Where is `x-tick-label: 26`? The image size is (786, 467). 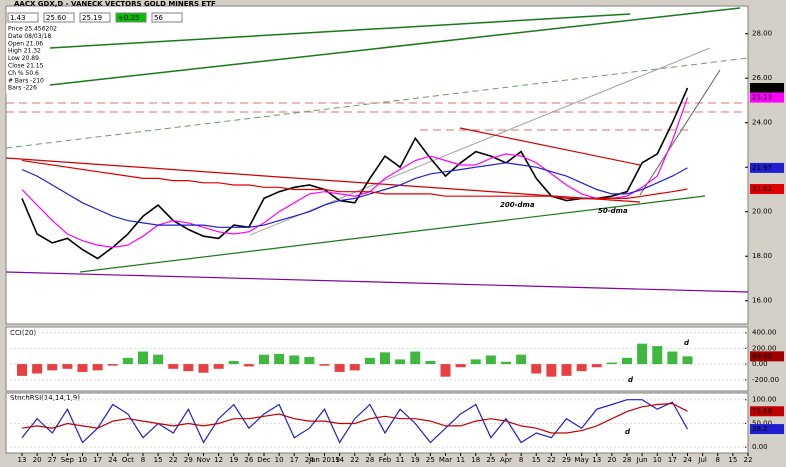 x-tick-label: 26 is located at coordinates (248, 460).